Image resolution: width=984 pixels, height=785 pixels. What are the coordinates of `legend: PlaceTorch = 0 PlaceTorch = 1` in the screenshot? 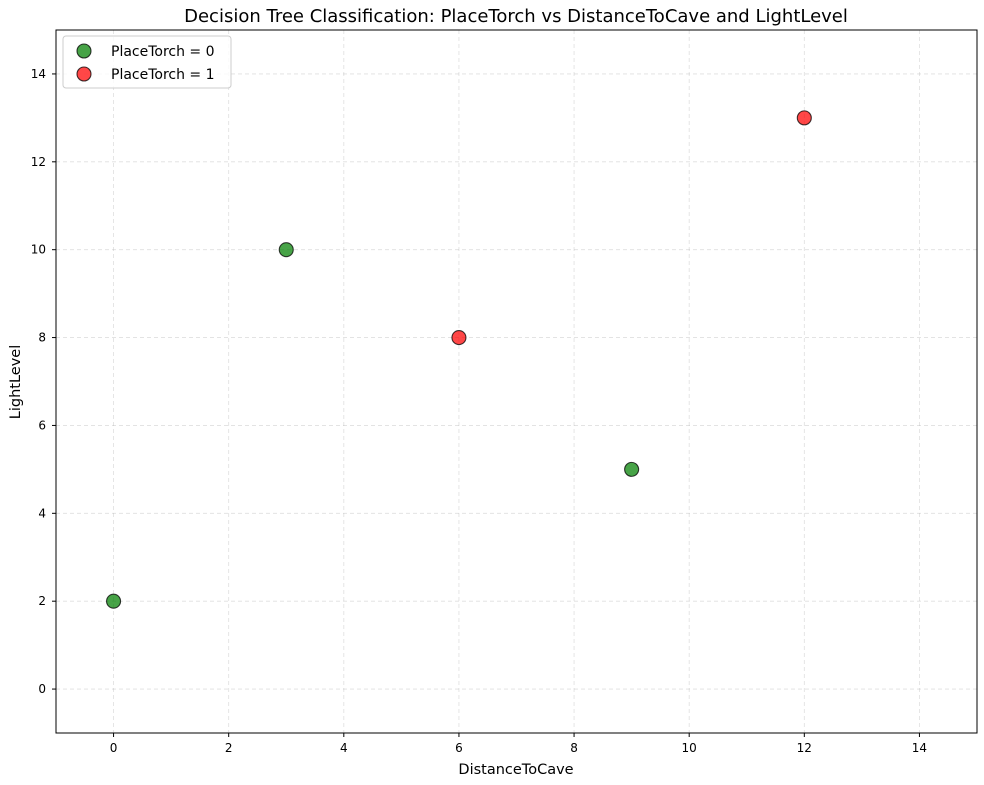 It's located at (147, 62).